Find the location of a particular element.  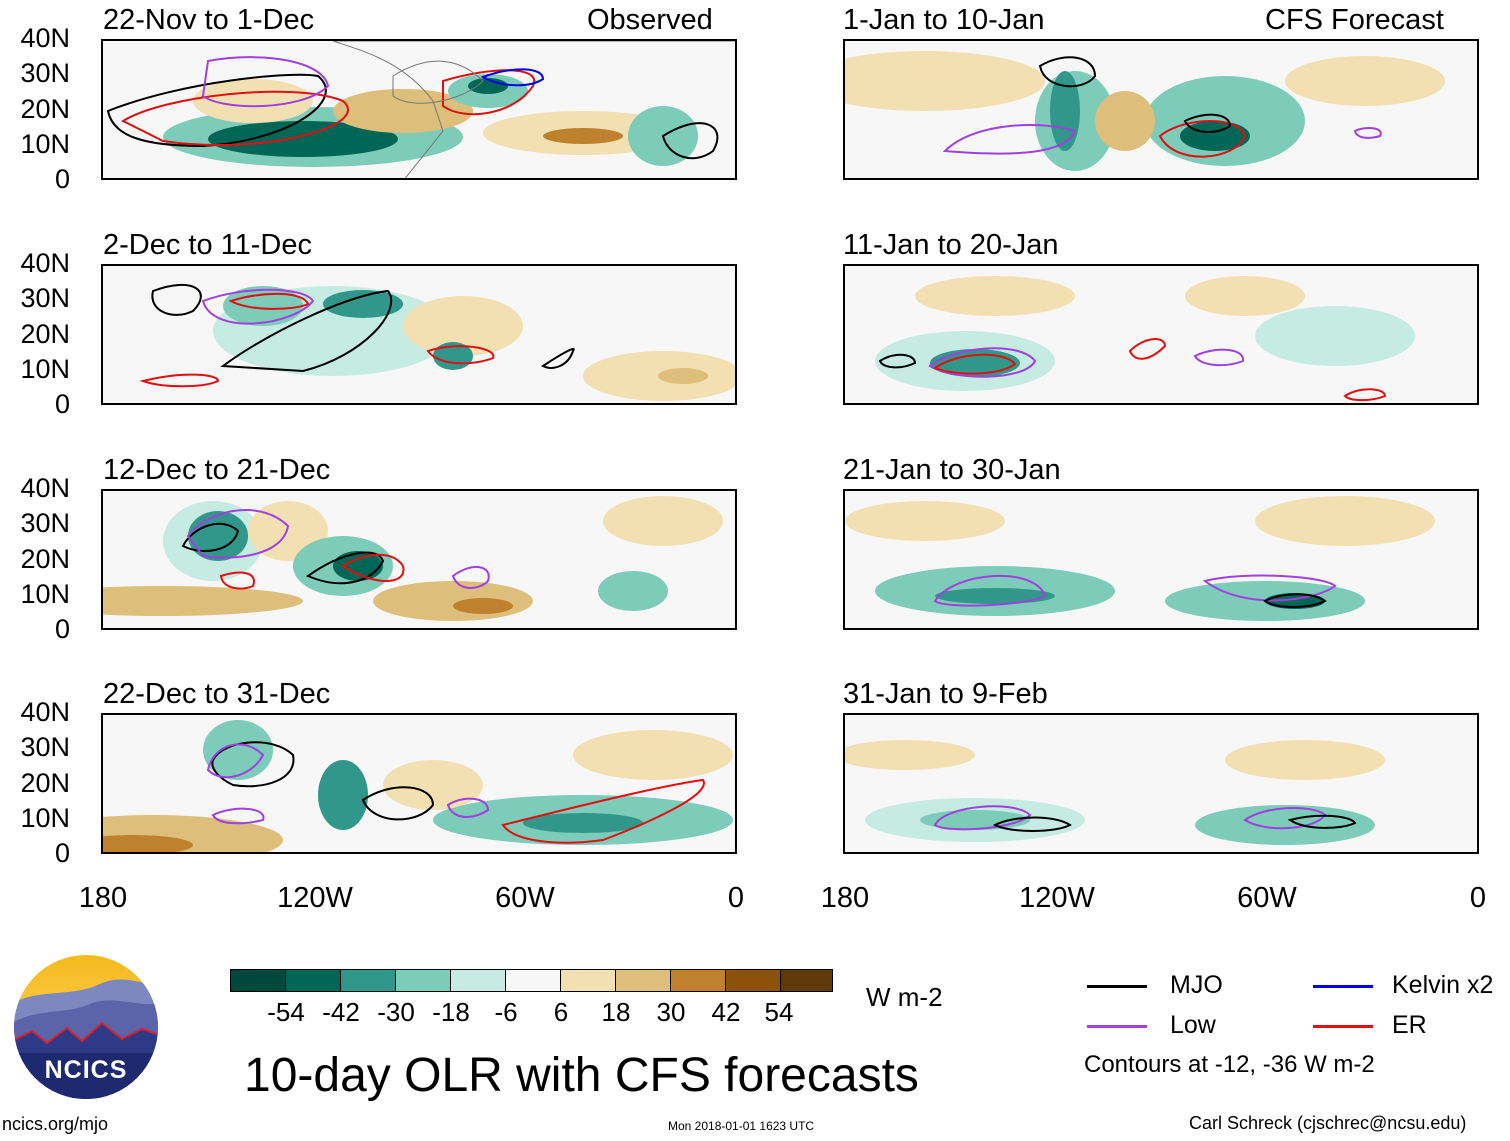

panel-tag-forecast: CFS Forecast is located at coordinates (1354, 20).